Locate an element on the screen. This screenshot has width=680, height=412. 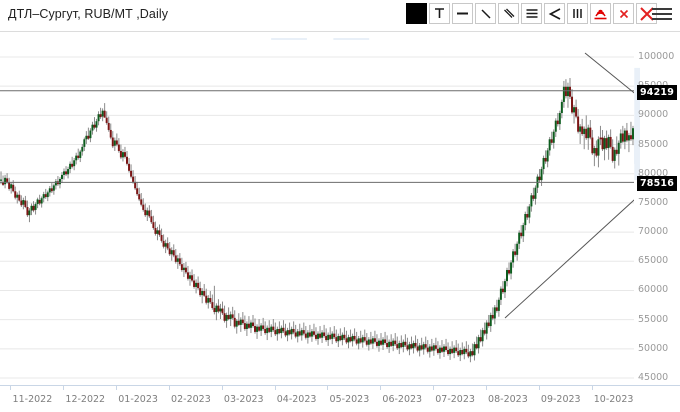
drawing-toolbar is located at coordinates (531, 13).